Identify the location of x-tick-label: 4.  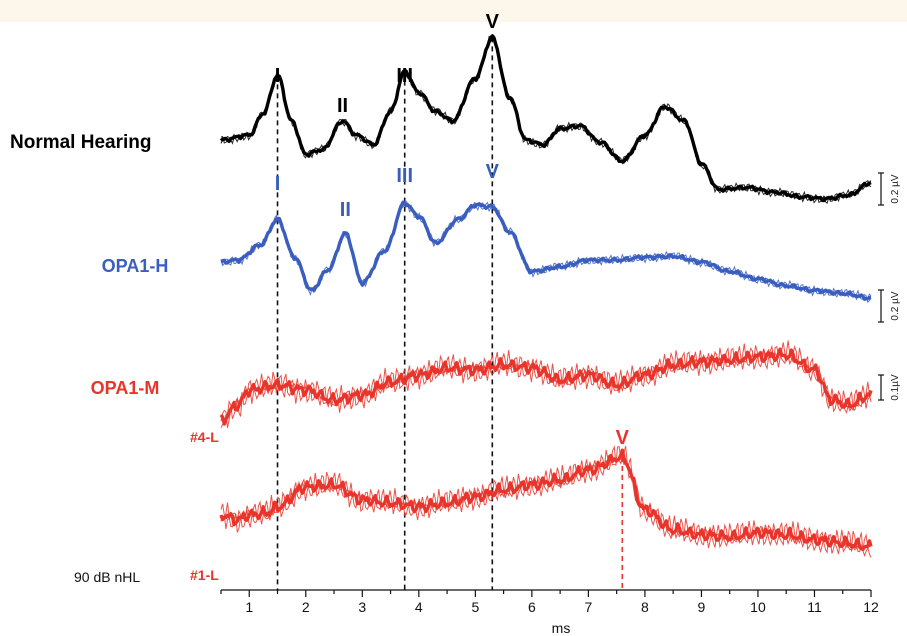
(419, 607).